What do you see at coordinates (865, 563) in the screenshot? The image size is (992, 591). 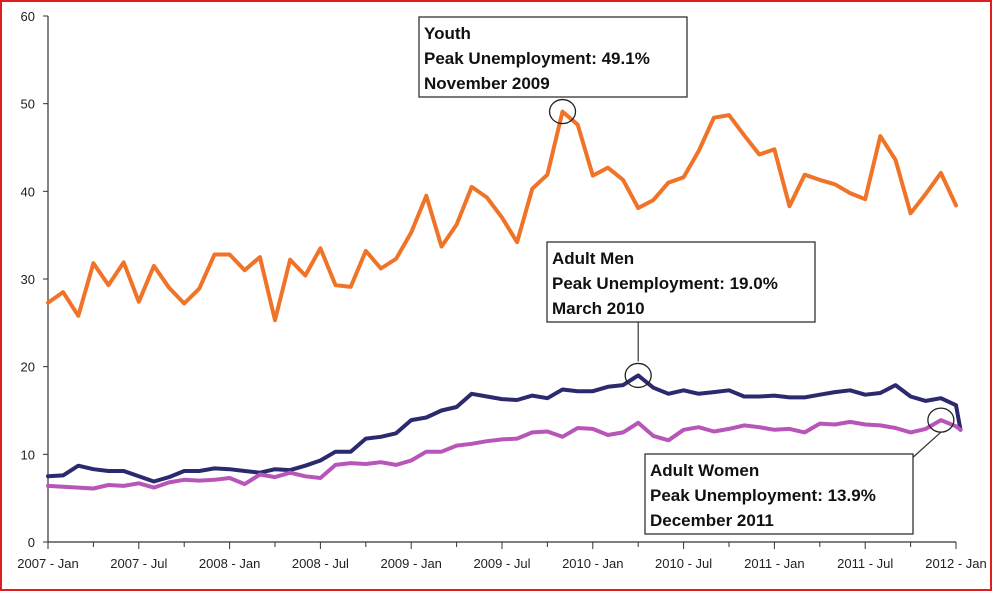 I see `x-tick-label: 2011 - Jul` at bounding box center [865, 563].